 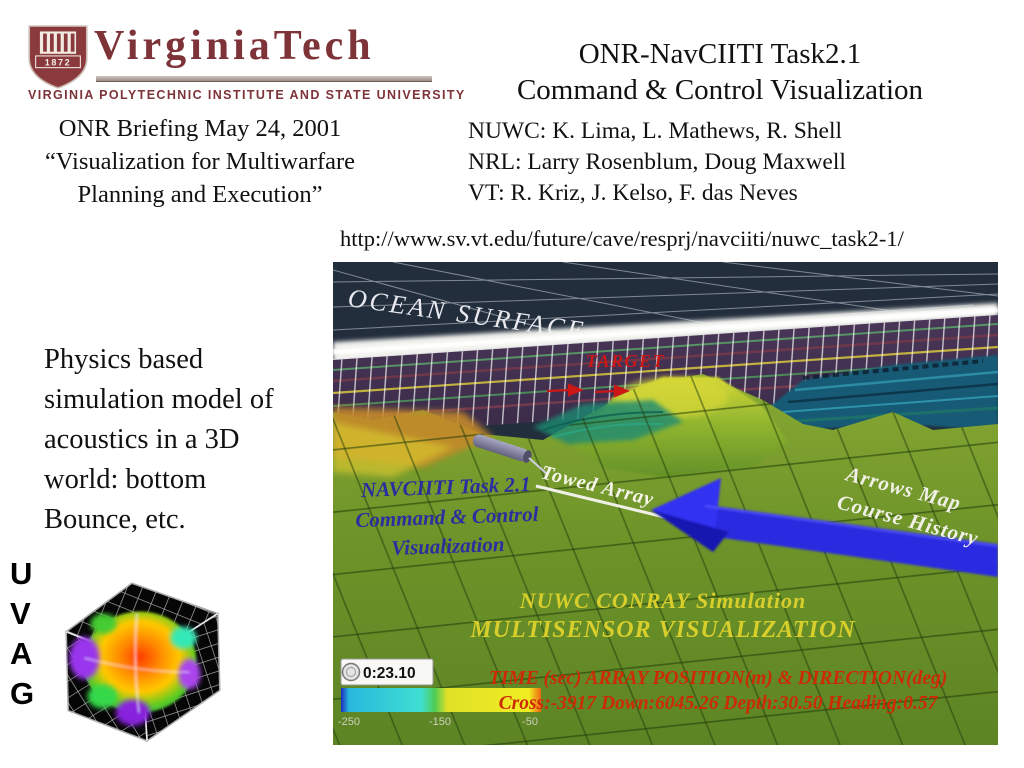 What do you see at coordinates (530, 722) in the screenshot?
I see `colorbar-tick-3: -50` at bounding box center [530, 722].